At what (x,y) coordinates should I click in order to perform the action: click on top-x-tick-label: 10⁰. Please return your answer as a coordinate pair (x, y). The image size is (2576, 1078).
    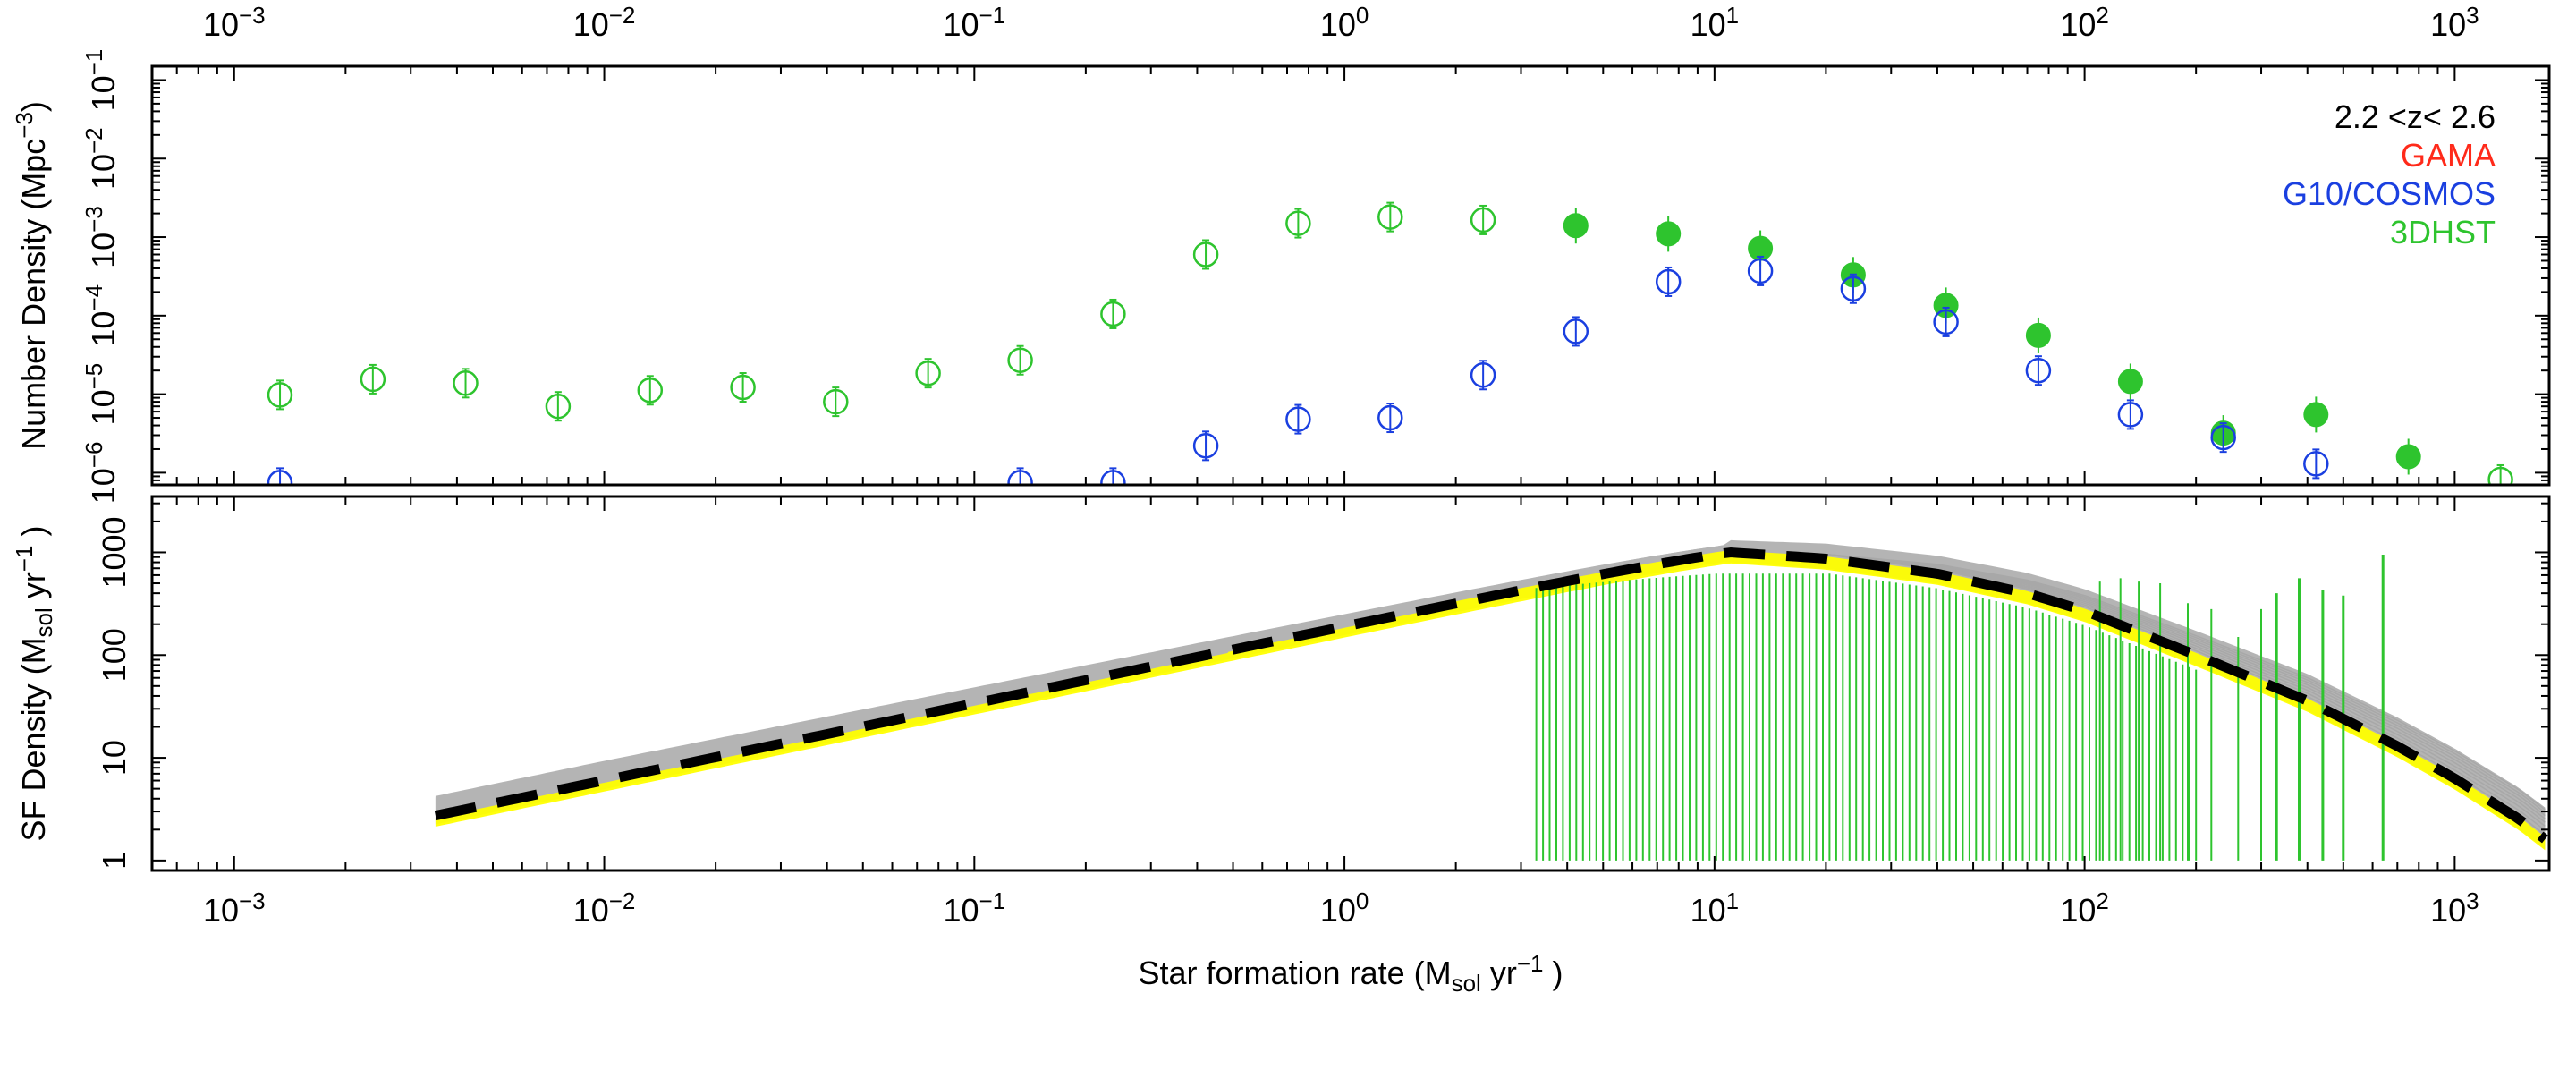
    Looking at the image, I should click on (1344, 22).